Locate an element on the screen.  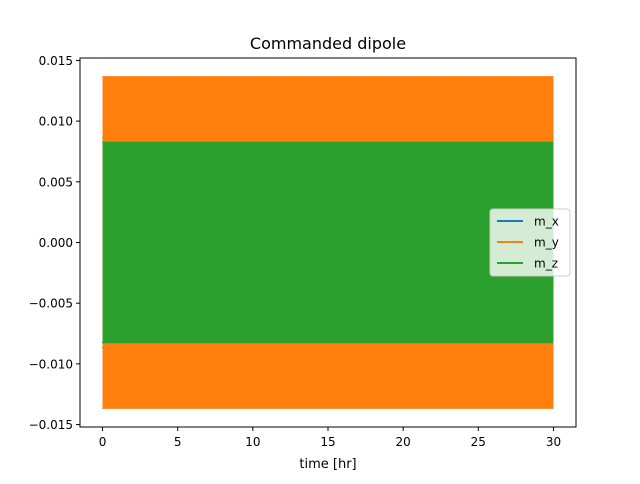
y-tick-label: 0.000 is located at coordinates (56, 243).